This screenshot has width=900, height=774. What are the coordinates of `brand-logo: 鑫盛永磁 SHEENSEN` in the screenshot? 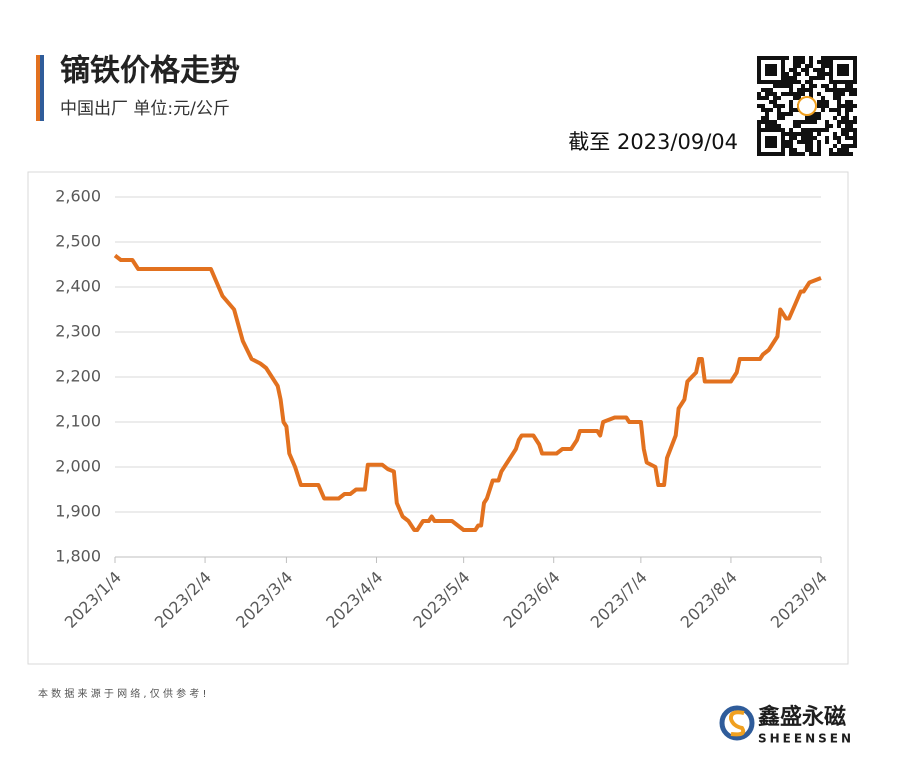 It's located at (785, 725).